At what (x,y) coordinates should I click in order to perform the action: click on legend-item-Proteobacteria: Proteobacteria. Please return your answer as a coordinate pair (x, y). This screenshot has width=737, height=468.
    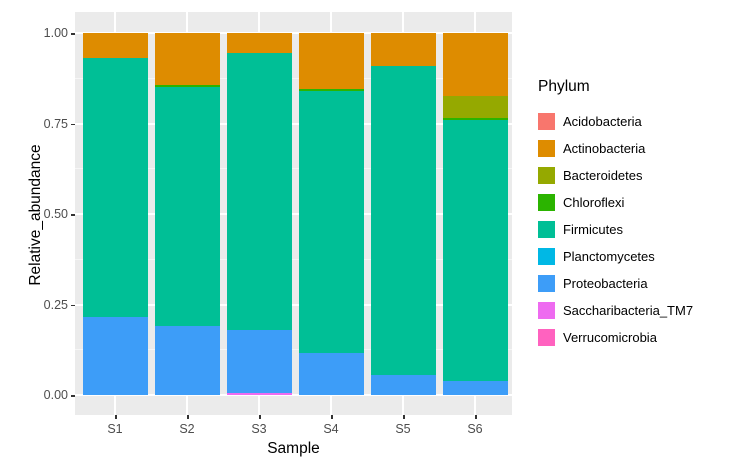
    Looking at the image, I should click on (635, 283).